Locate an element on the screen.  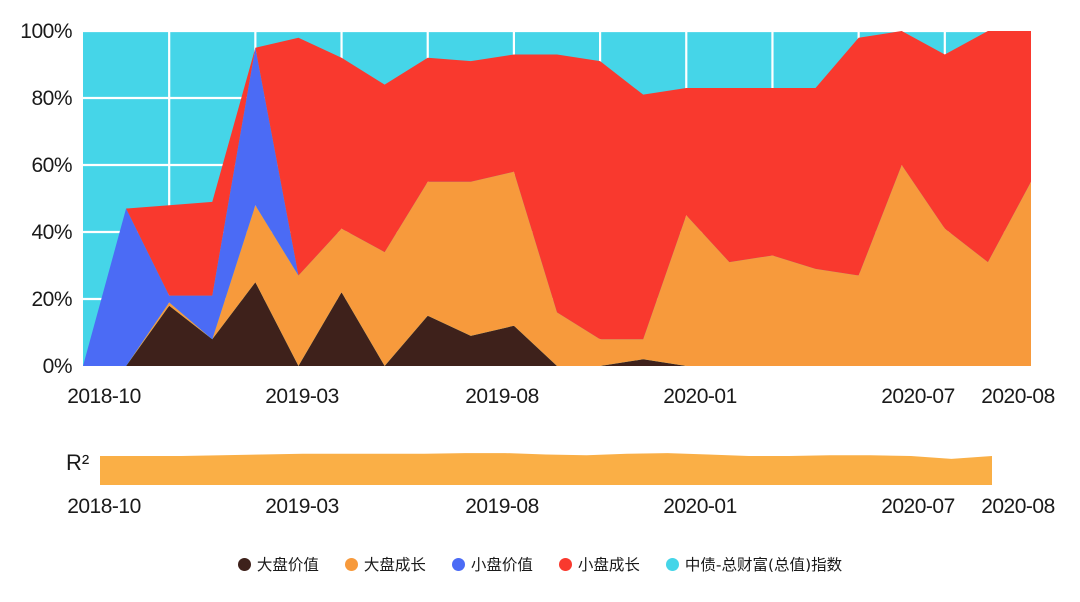
y-axis-tick-20: 20% is located at coordinates (51, 299).